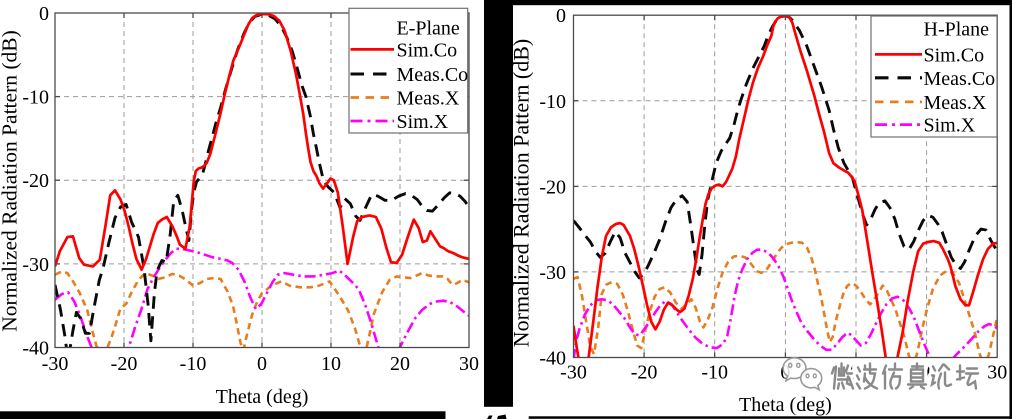 This screenshot has height=419, width=1012. I want to click on svg-text:Normalized Radiation Pattern (: Normalized Radiation Pattern (dB), so click(11, 181).